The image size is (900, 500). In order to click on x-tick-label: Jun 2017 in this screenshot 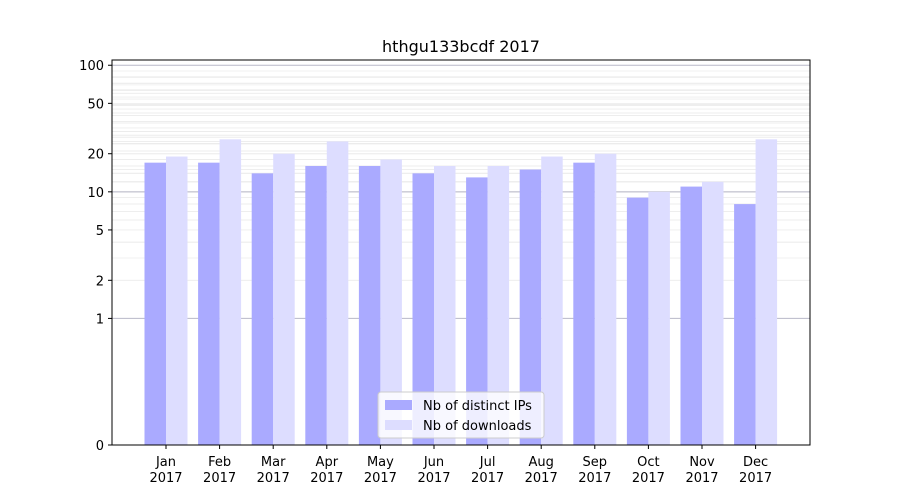, I will do `click(433, 470)`.